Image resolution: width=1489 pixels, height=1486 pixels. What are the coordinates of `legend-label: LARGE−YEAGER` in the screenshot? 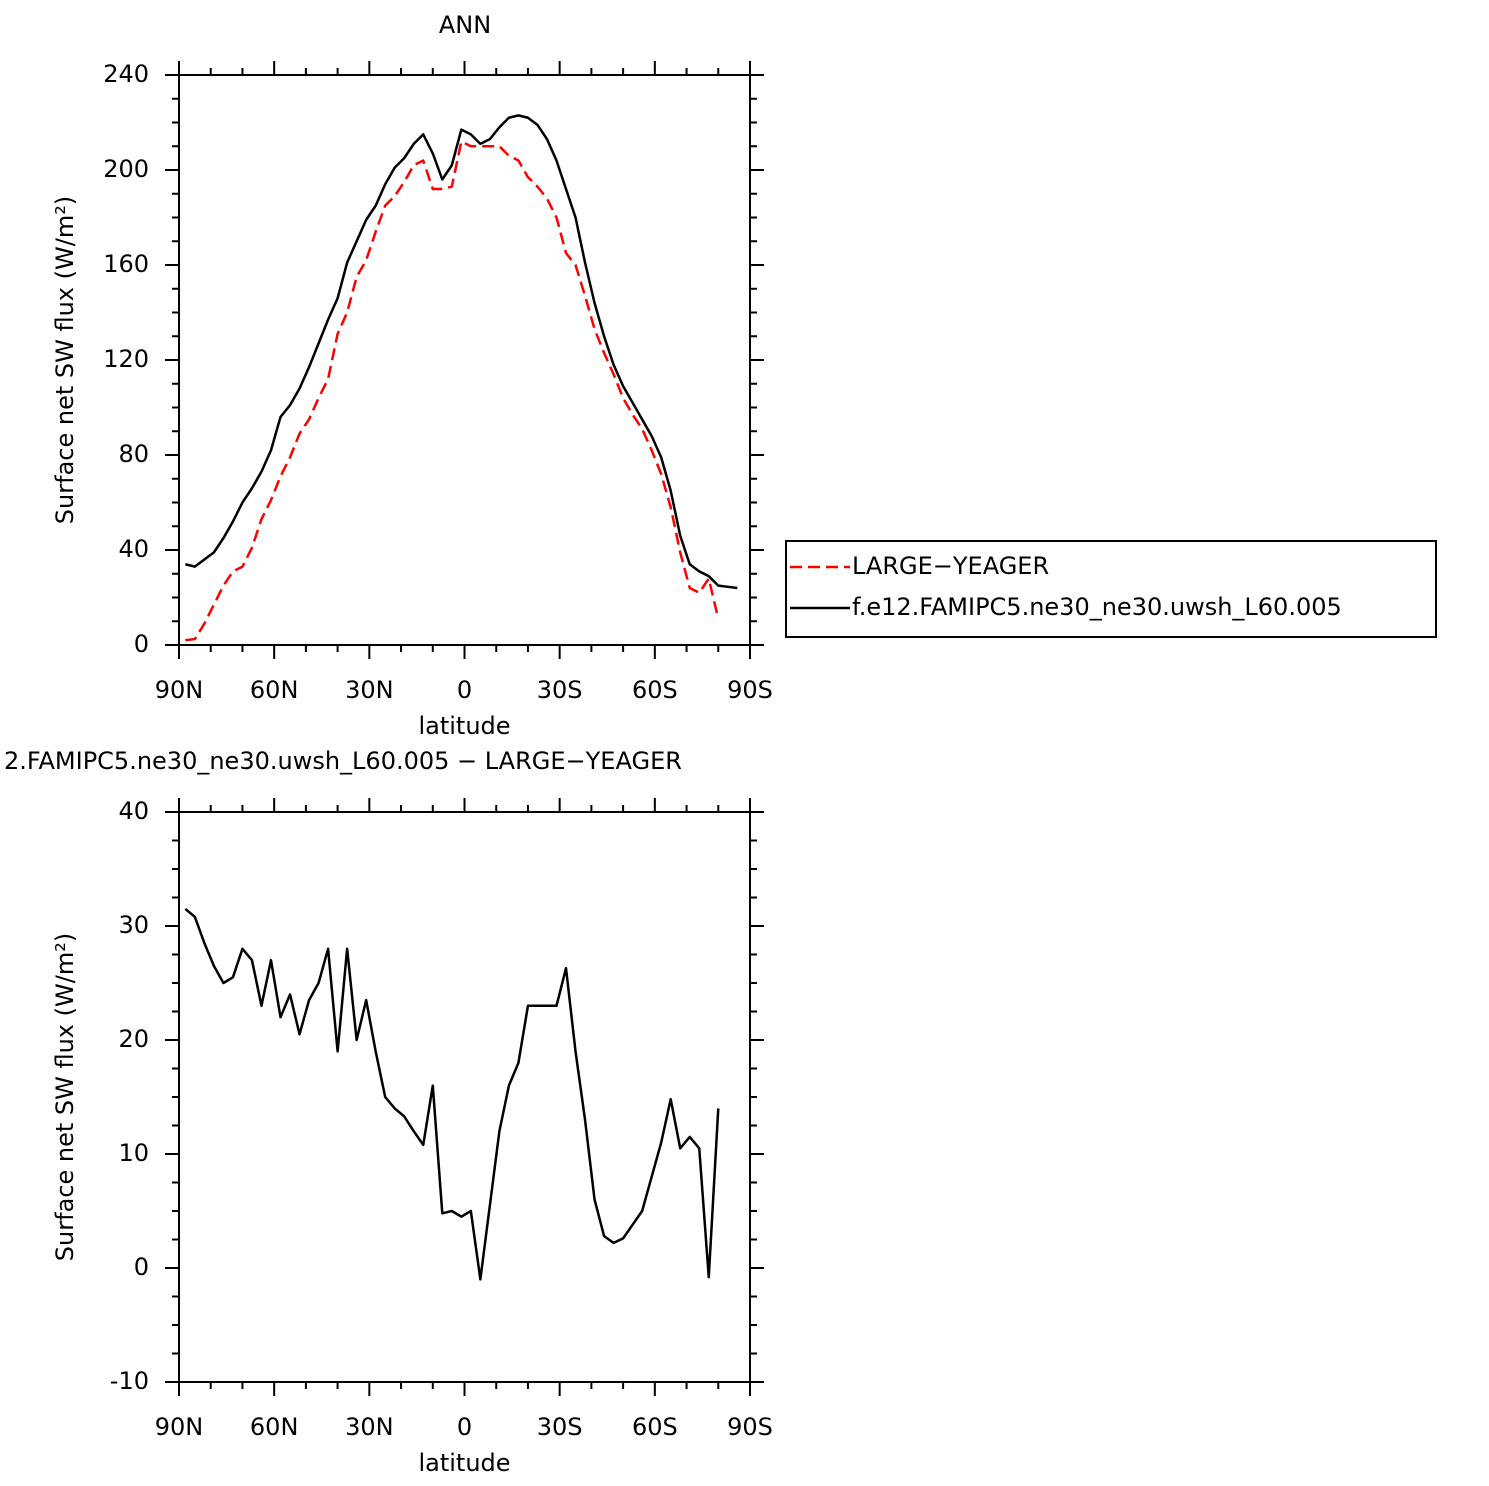 It's located at (950, 566).